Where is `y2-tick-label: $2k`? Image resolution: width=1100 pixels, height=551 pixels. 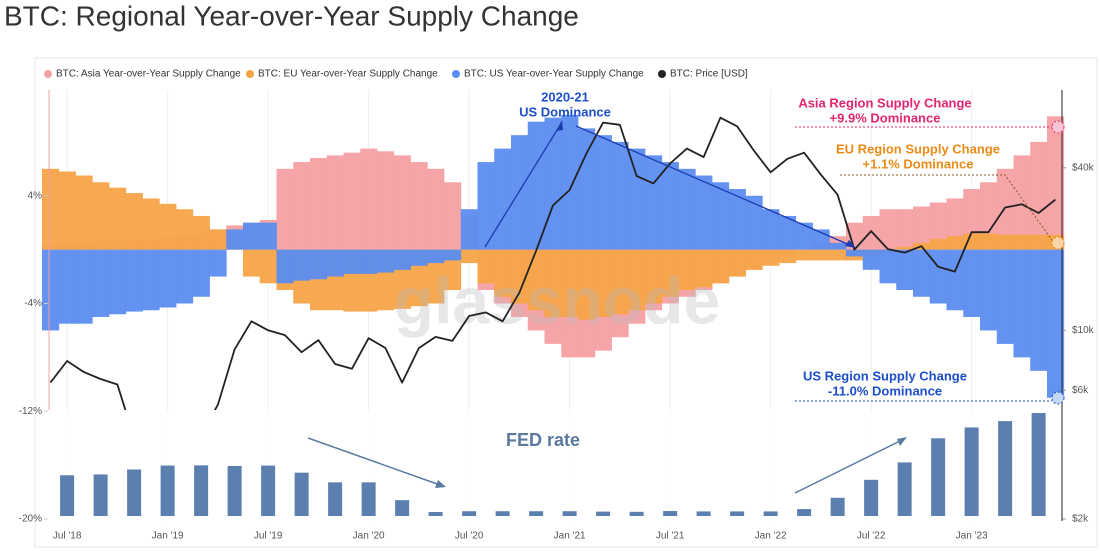 y2-tick-label: $2k is located at coordinates (1080, 519).